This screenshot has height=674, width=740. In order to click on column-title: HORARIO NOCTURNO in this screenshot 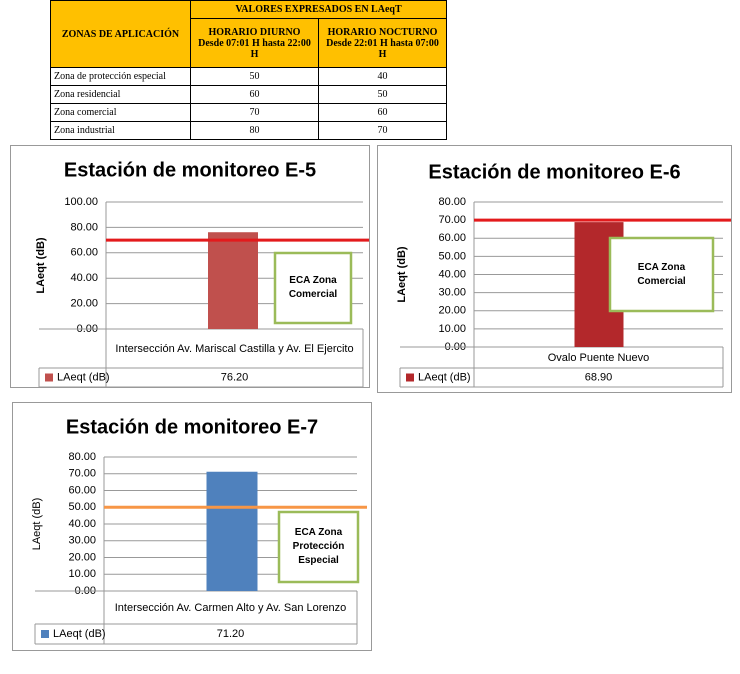, I will do `click(382, 32)`.